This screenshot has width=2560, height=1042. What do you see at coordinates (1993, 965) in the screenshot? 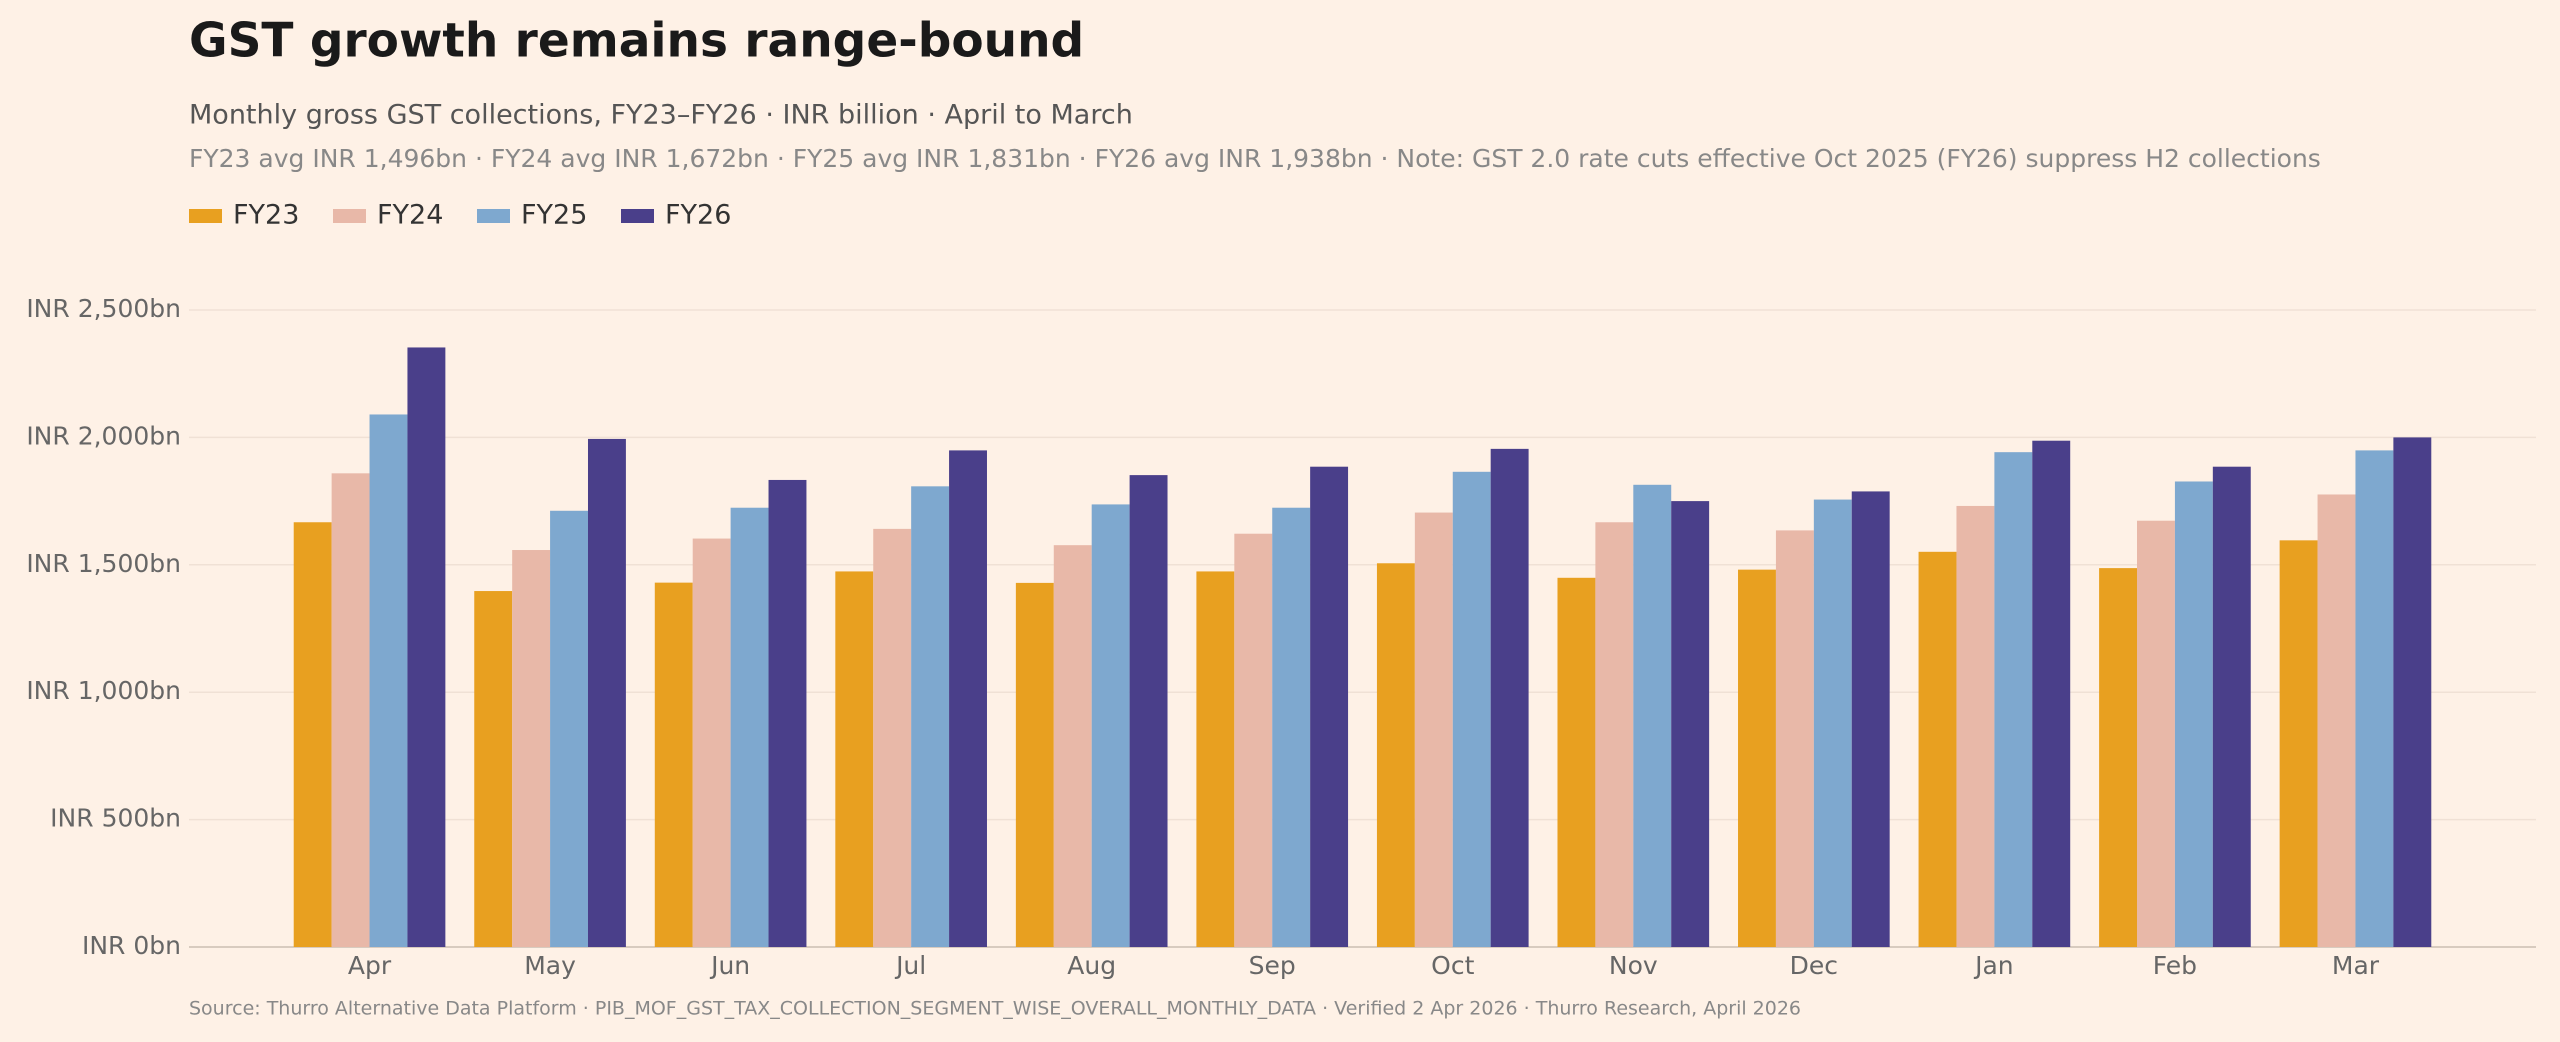
I see `x-tick-label: Jan` at bounding box center [1993, 965].